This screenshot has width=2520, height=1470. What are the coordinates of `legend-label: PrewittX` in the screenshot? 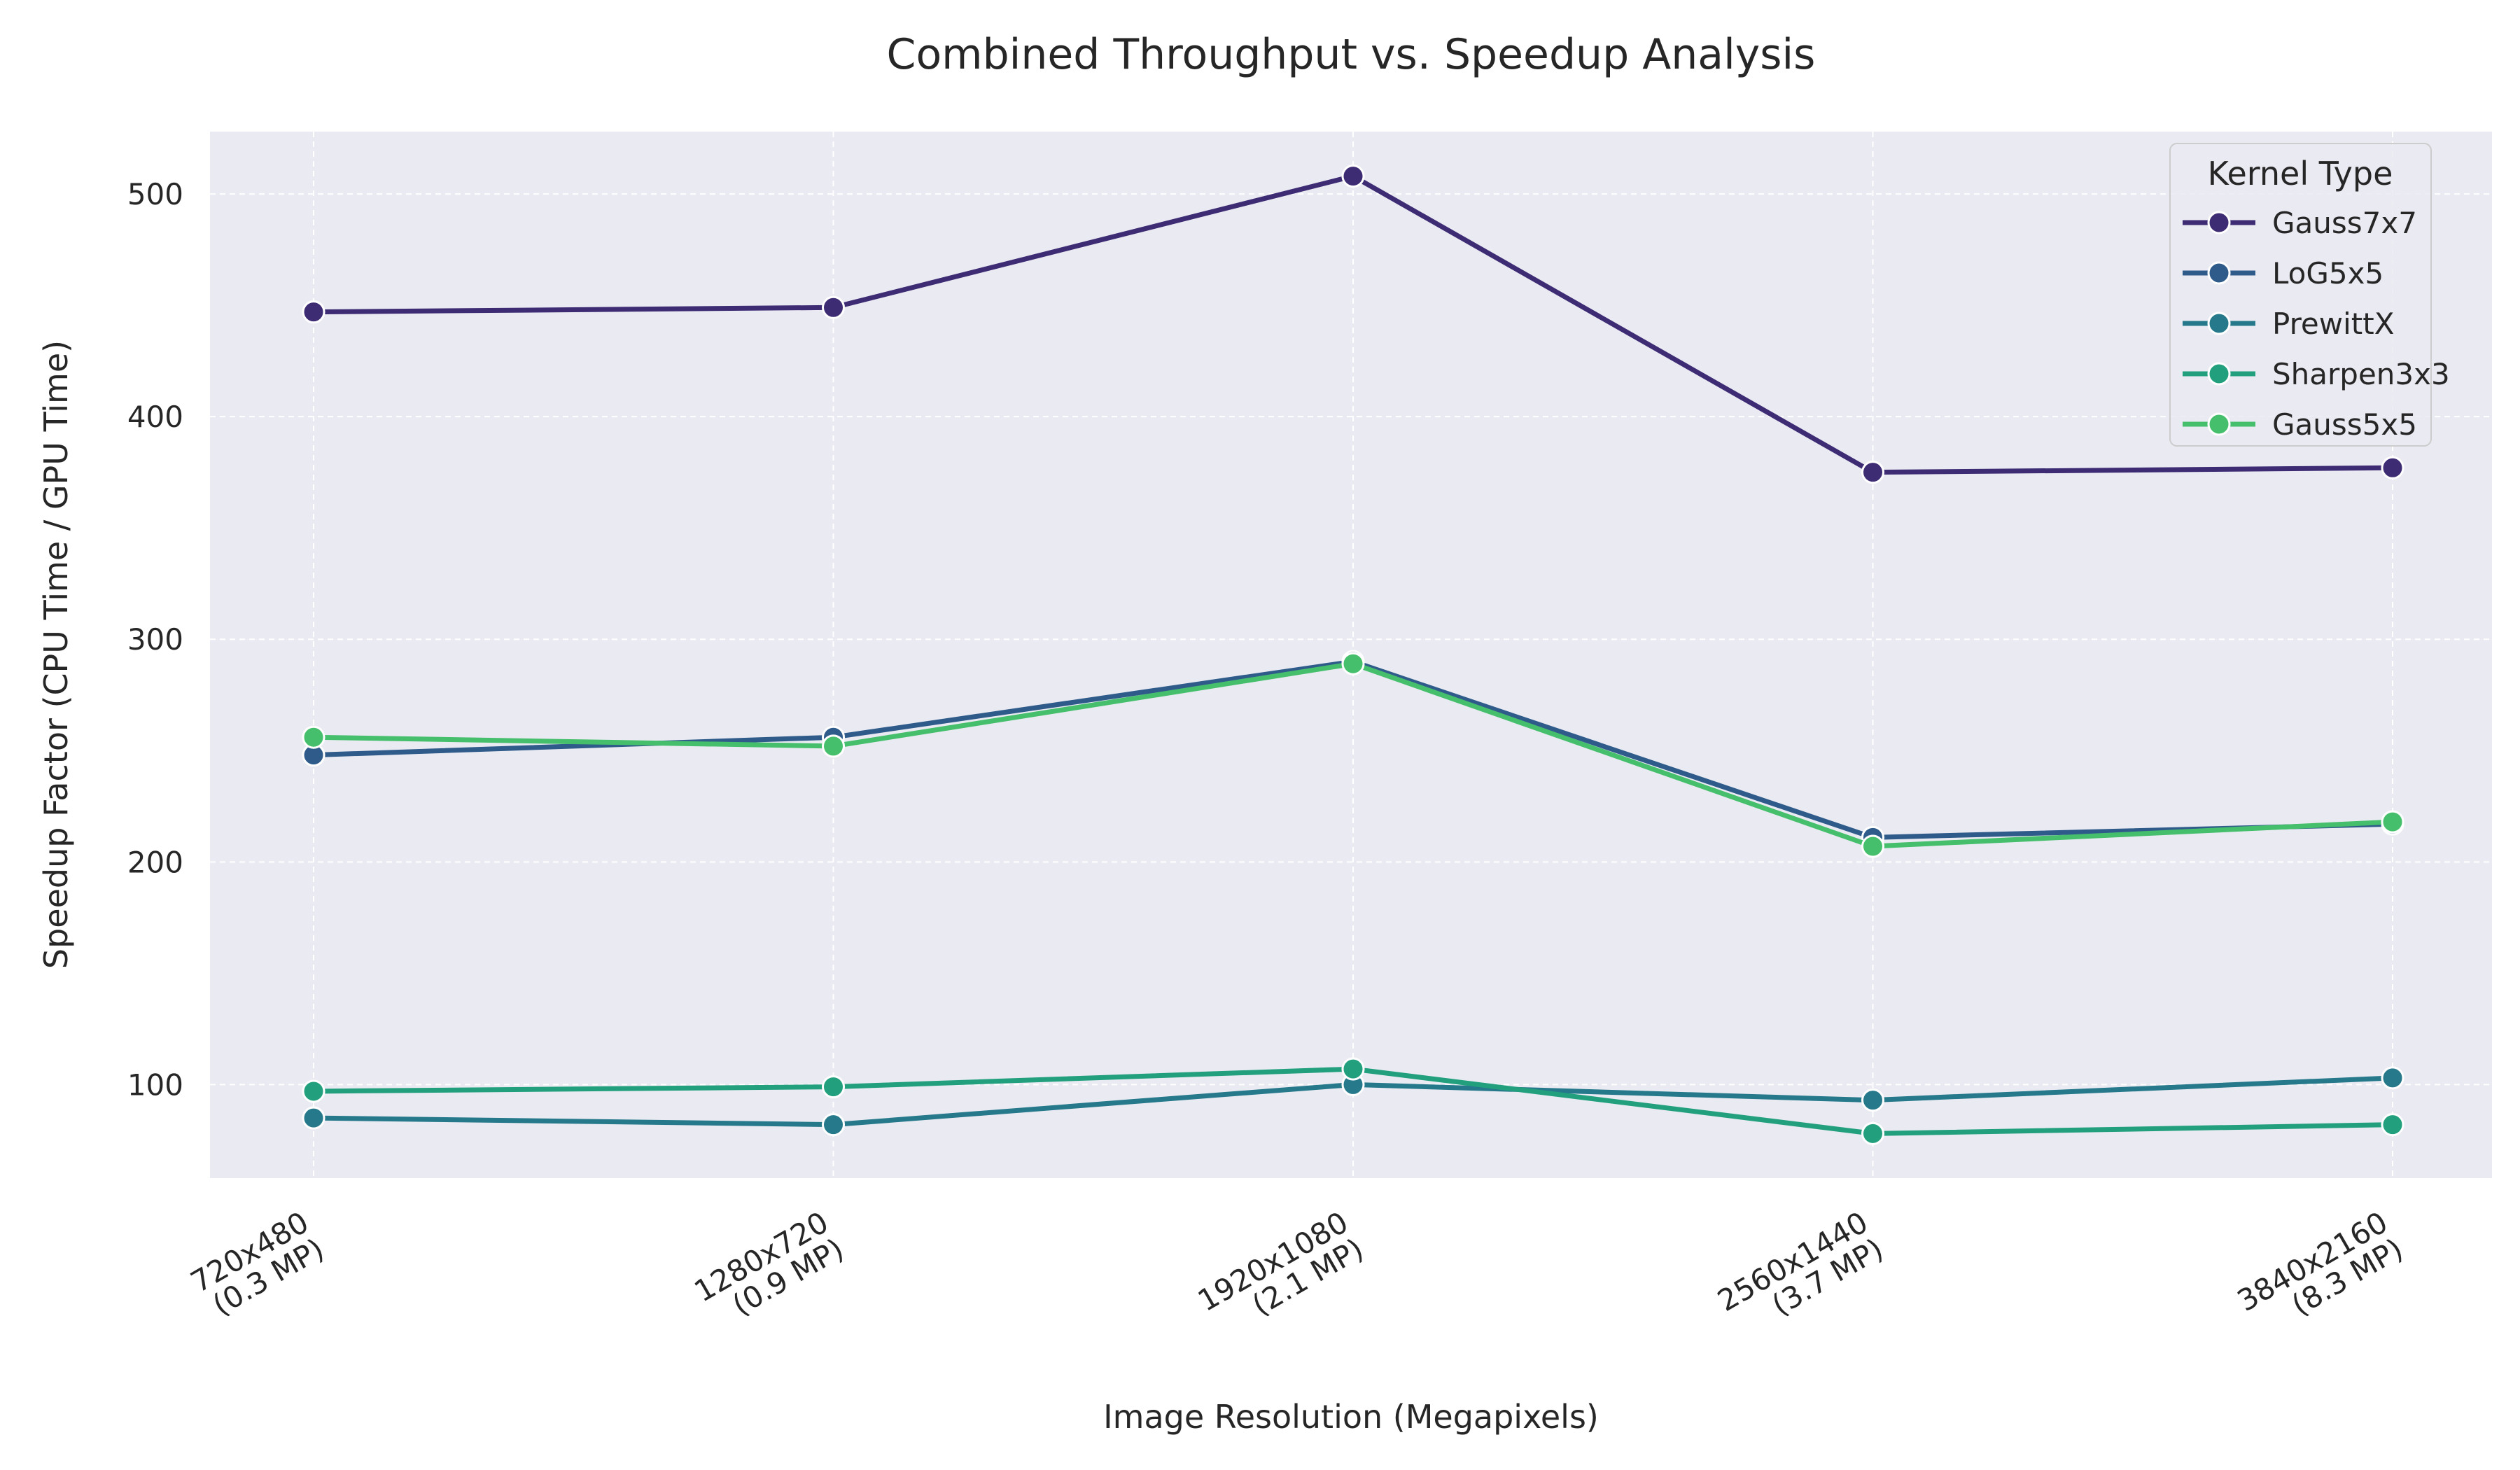 It's located at (2333, 324).